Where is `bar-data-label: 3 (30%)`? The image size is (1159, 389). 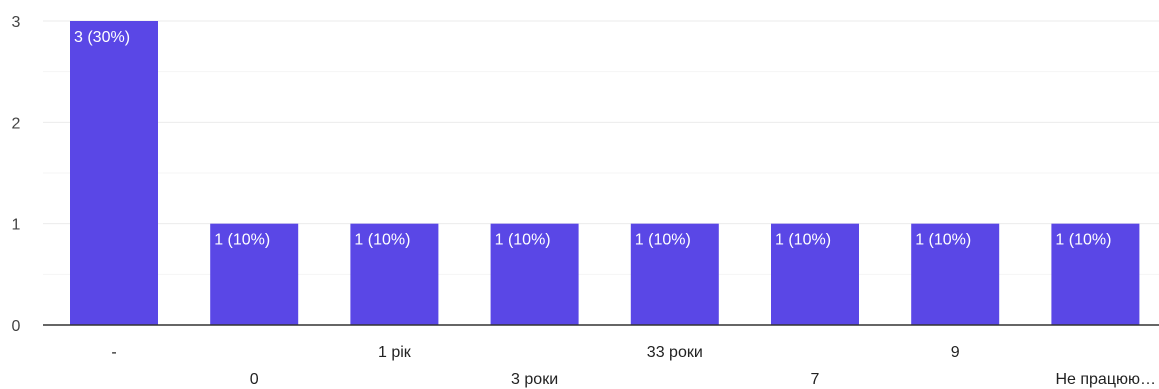
bar-data-label: 3 (30%) is located at coordinates (102, 37).